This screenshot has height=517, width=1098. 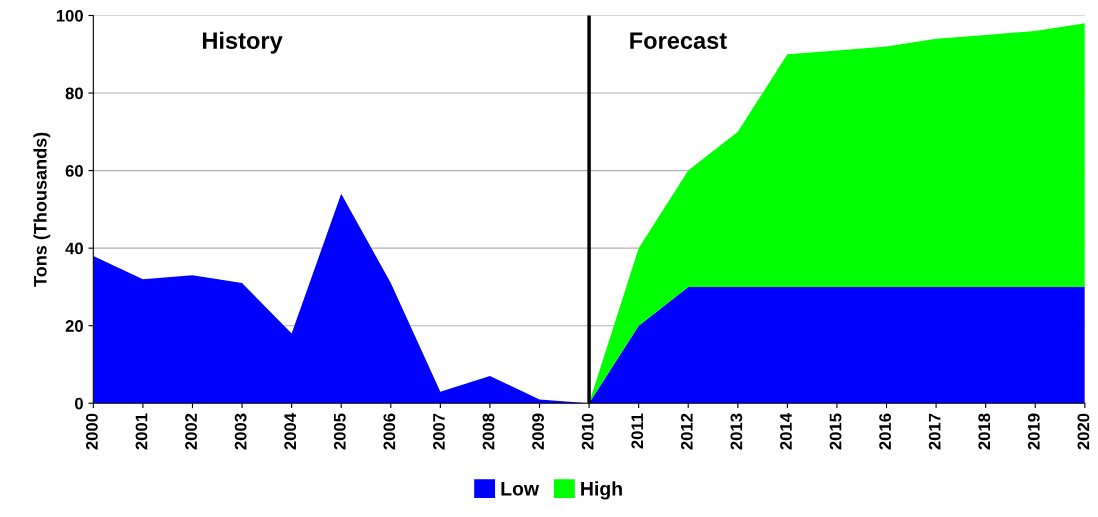 What do you see at coordinates (686, 431) in the screenshot?
I see `x-tick-label: 2012` at bounding box center [686, 431].